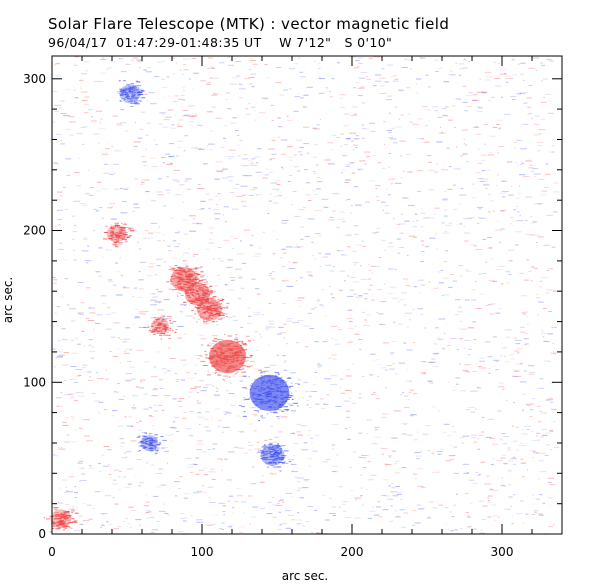  I want to click on y-tick-label: 100, so click(34, 382).